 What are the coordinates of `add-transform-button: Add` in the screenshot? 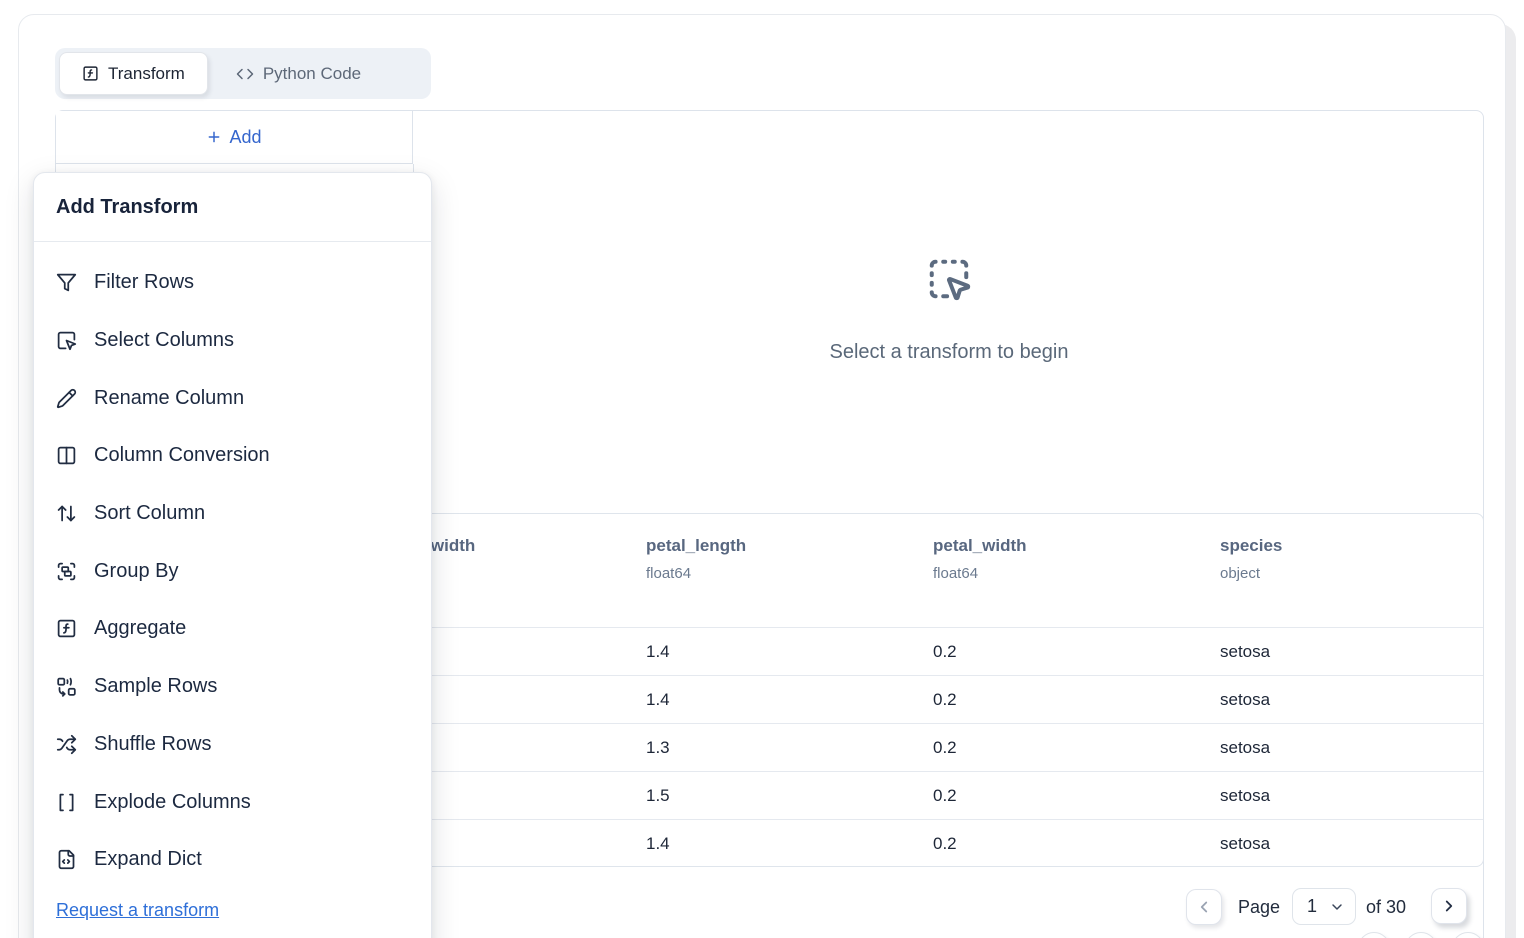 It's located at (234, 137).